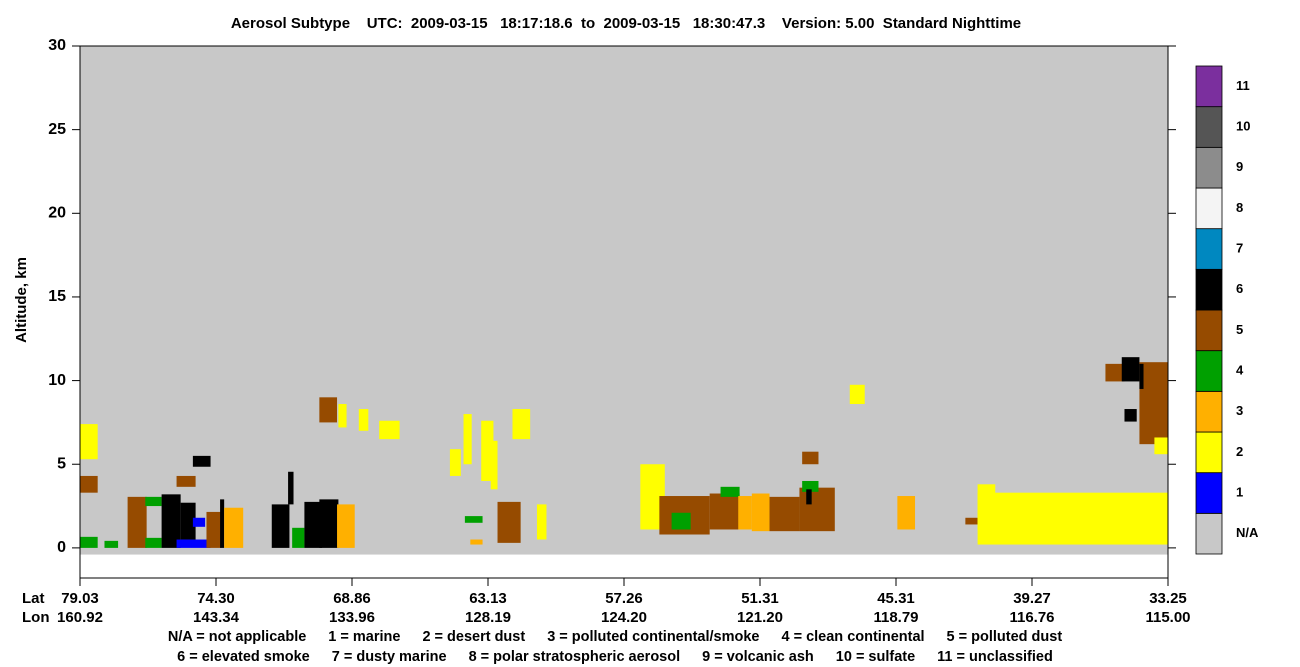 The image size is (1300, 667). What do you see at coordinates (1239, 491) in the screenshot?
I see `colorbar-label: 1` at bounding box center [1239, 491].